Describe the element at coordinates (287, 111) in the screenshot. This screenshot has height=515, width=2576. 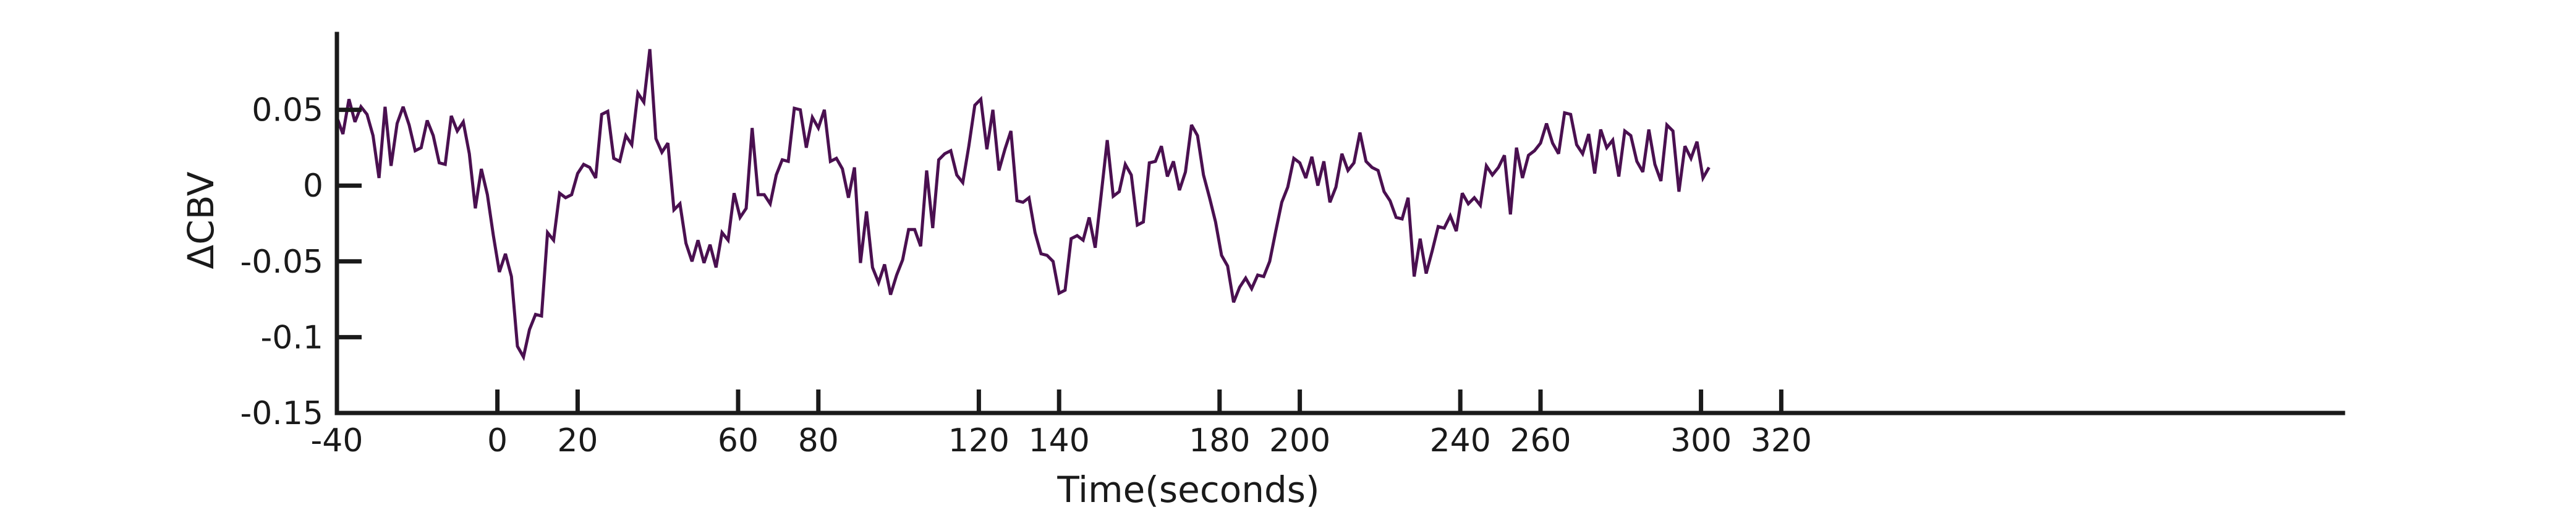
I see `y-tick-label: 0.05` at that location.